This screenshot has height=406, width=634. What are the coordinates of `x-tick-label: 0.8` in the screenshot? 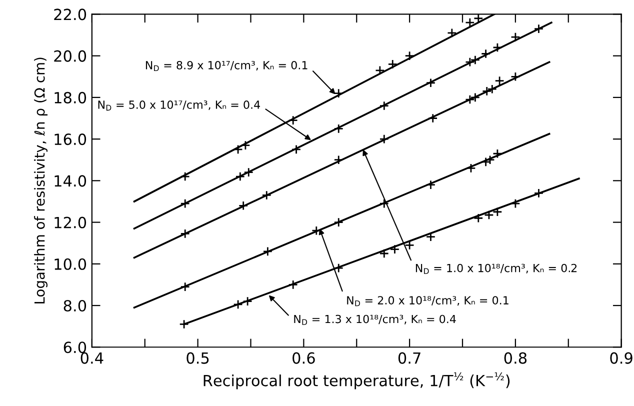 It's located at (515, 358).